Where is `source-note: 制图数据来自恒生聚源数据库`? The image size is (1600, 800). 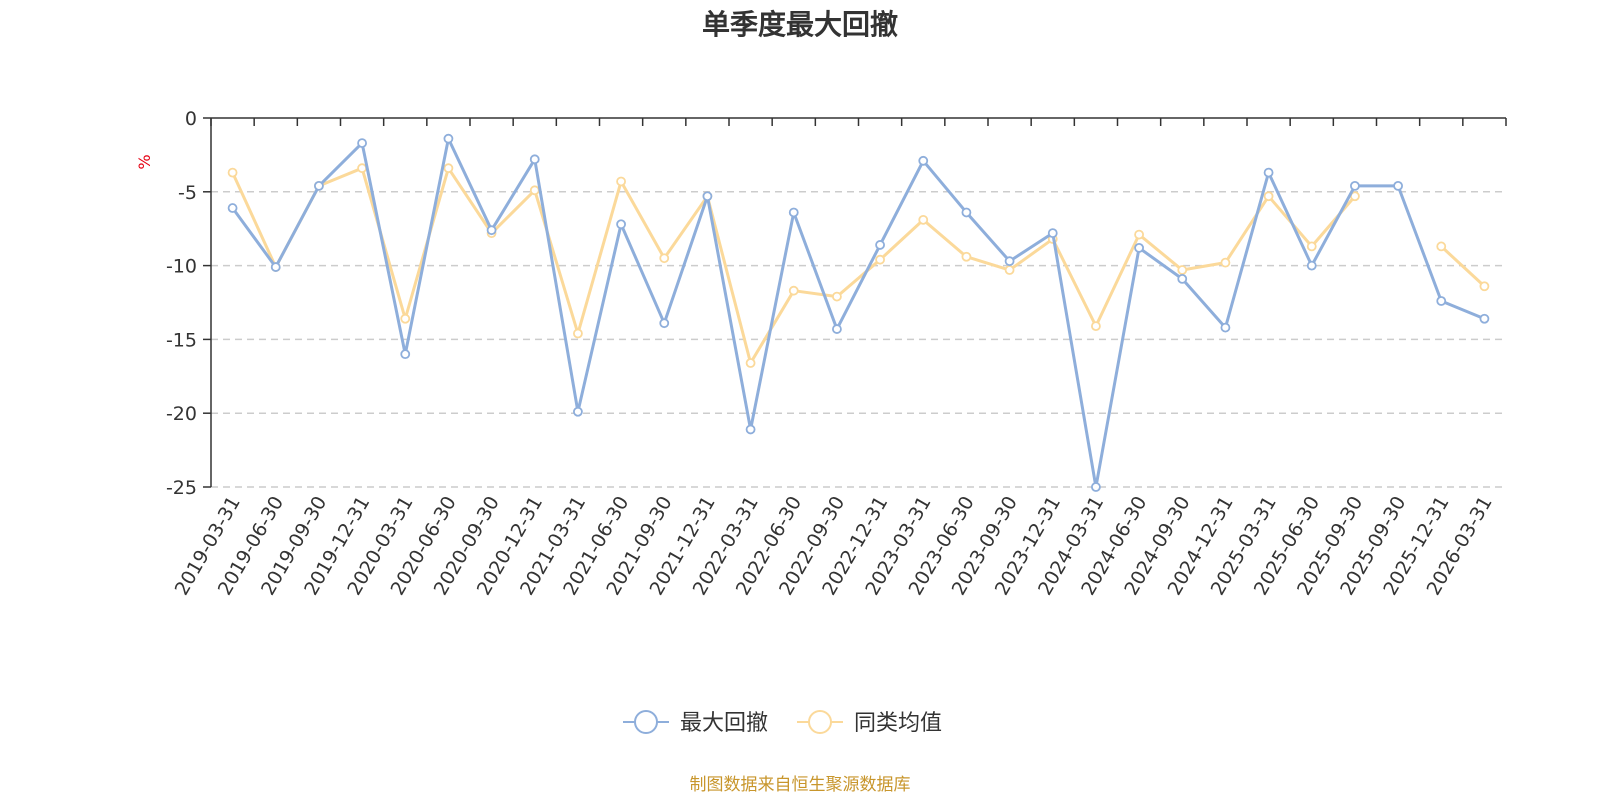
source-note: 制图数据来自恒生聚源数据库 is located at coordinates (800, 785).